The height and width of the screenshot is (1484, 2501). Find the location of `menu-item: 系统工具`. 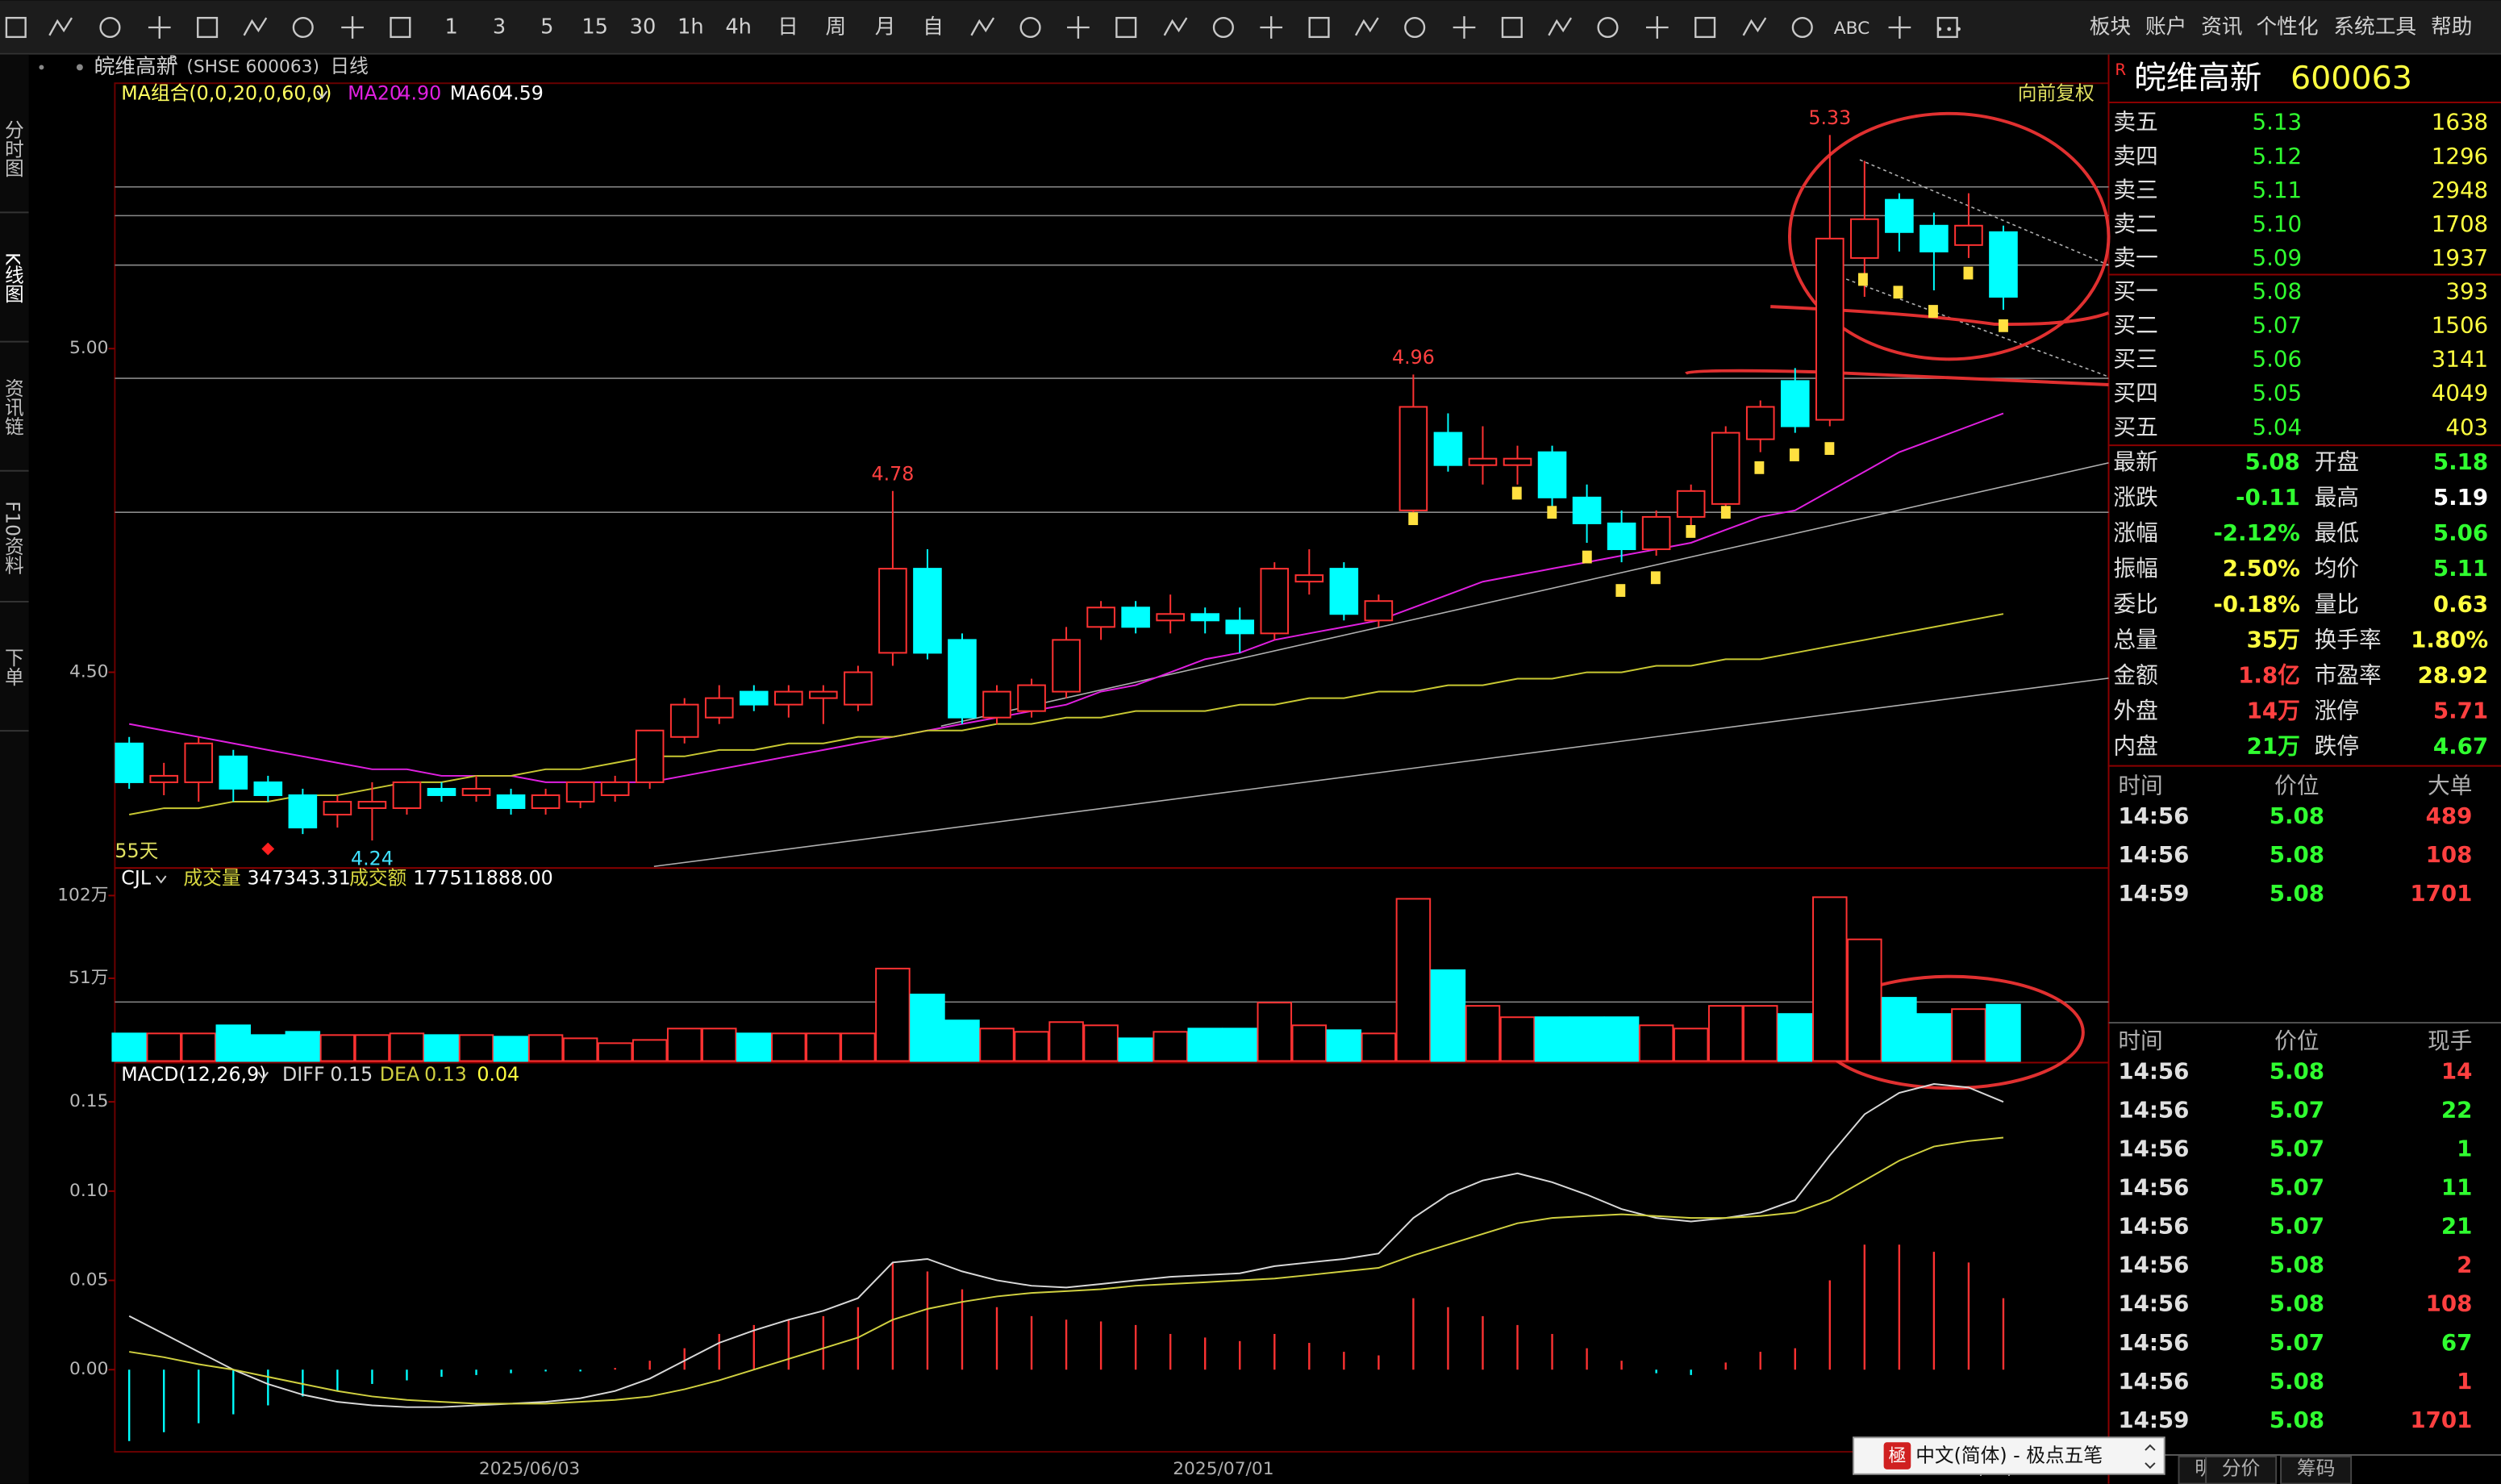

menu-item: 系统工具 is located at coordinates (2375, 27).